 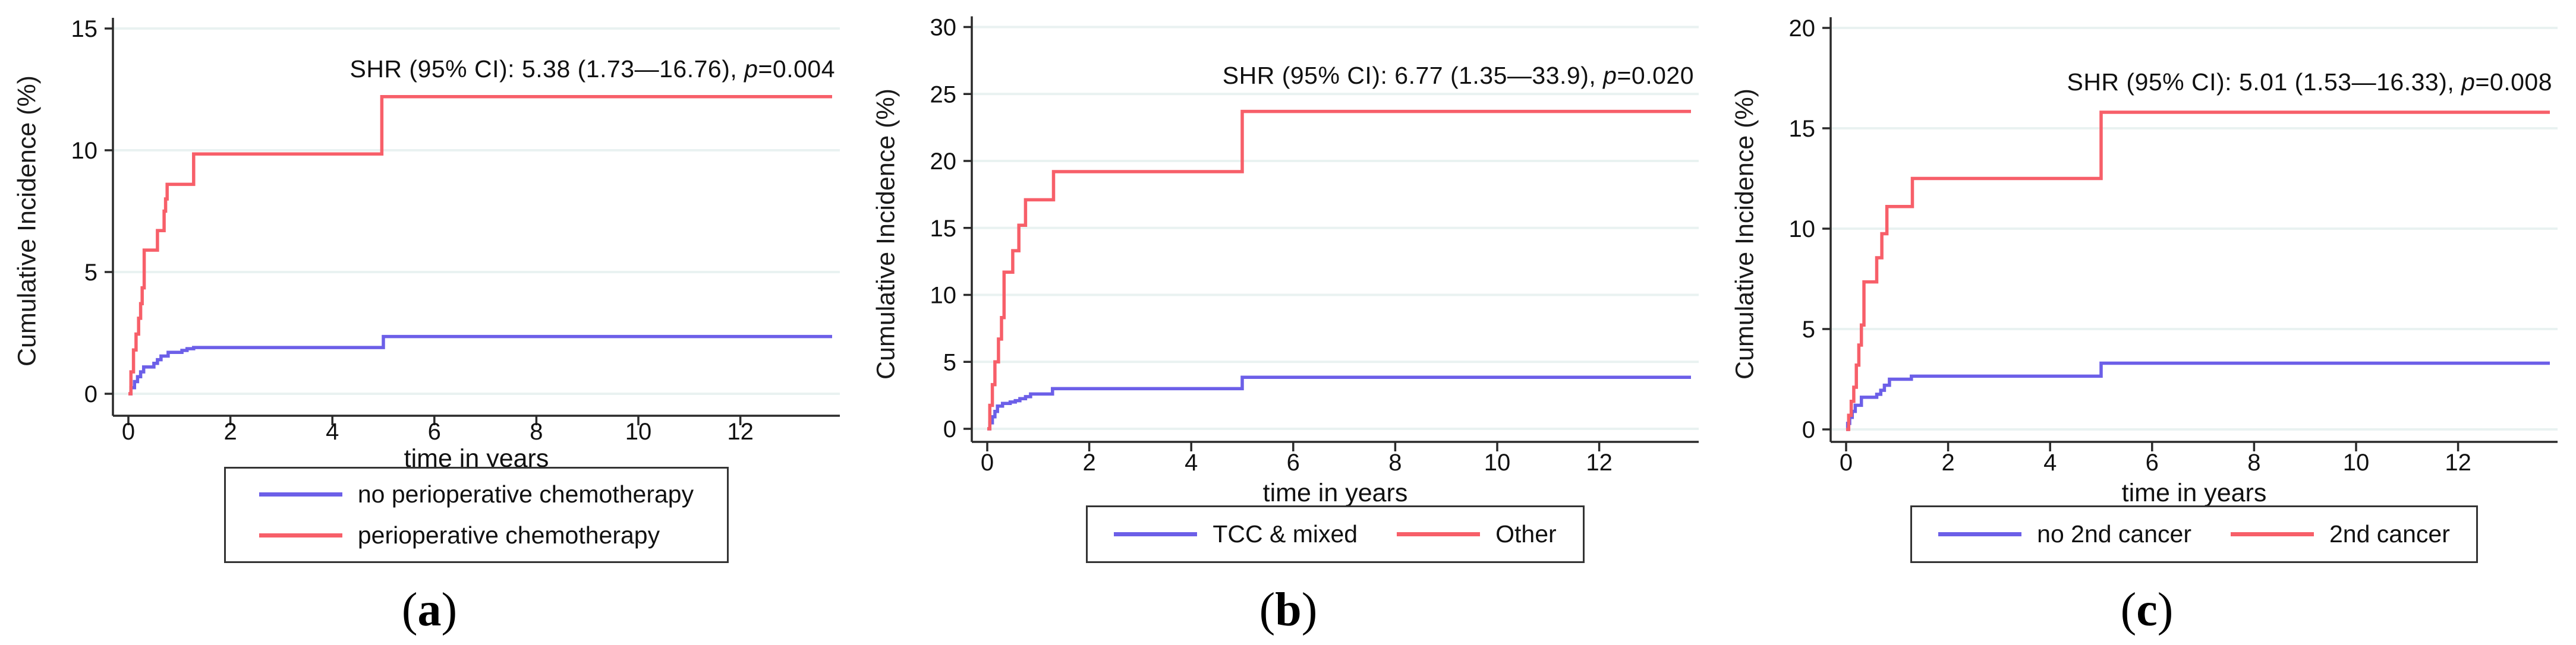 I want to click on legend-label: 2nd cancer, so click(x=2389, y=534).